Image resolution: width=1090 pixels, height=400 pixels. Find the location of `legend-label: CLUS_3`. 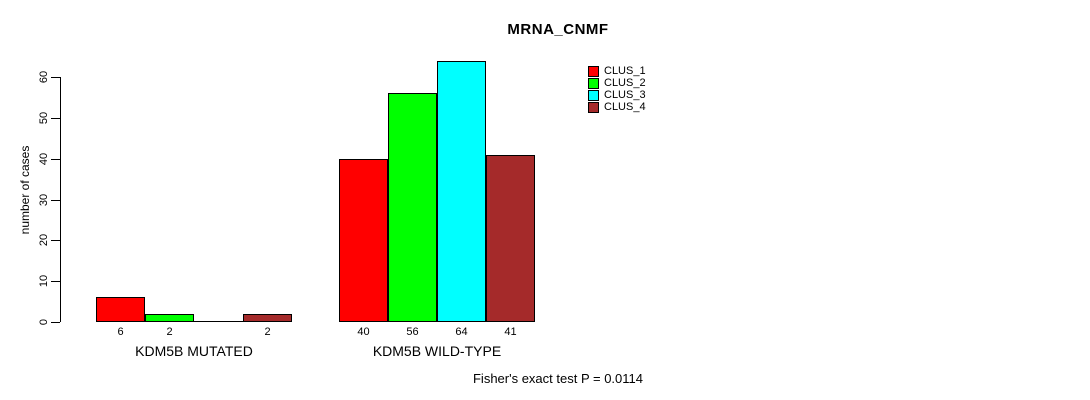

legend-label: CLUS_3 is located at coordinates (625, 95).